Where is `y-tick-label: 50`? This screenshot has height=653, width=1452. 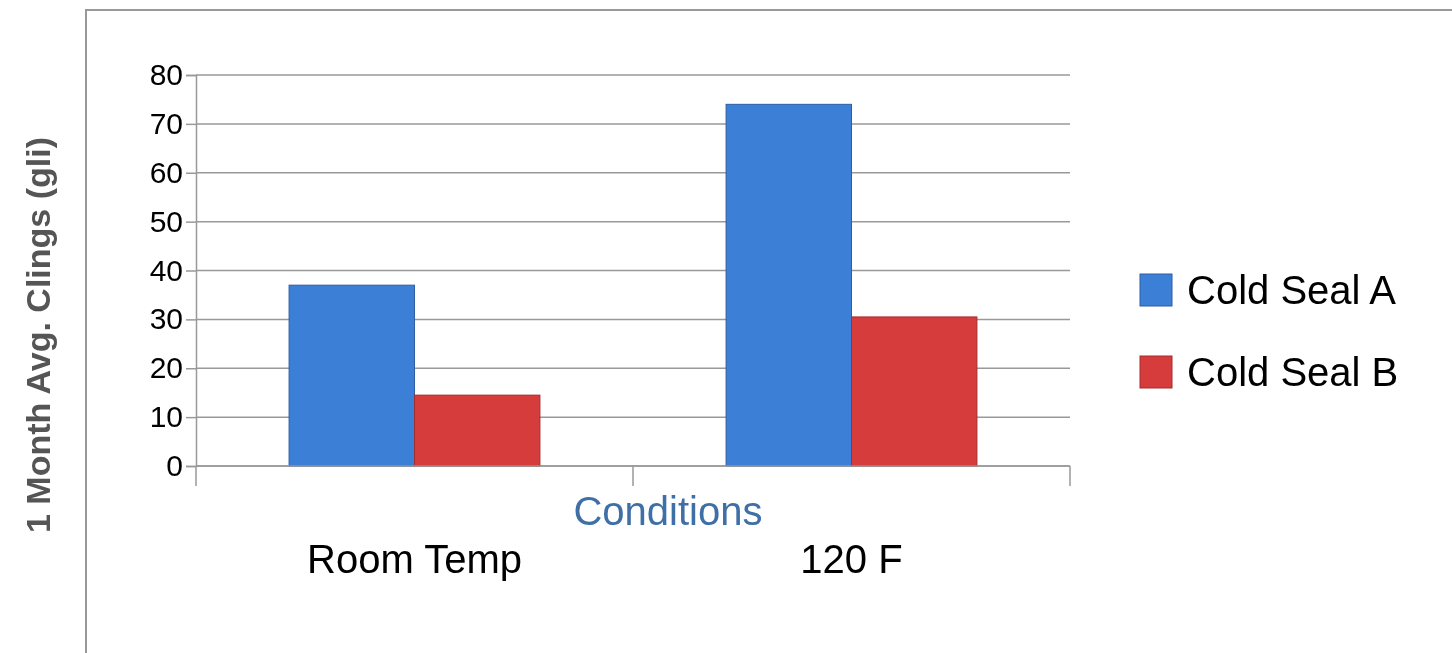 y-tick-label: 50 is located at coordinates (166, 221).